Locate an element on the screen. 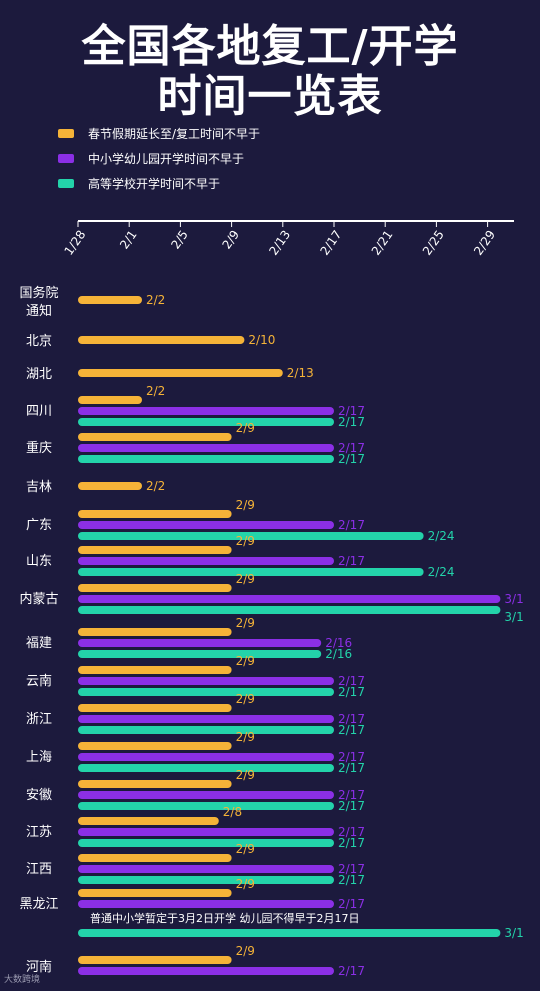 This screenshot has width=540, height=991. watermark: 大数跨境 is located at coordinates (22, 980).